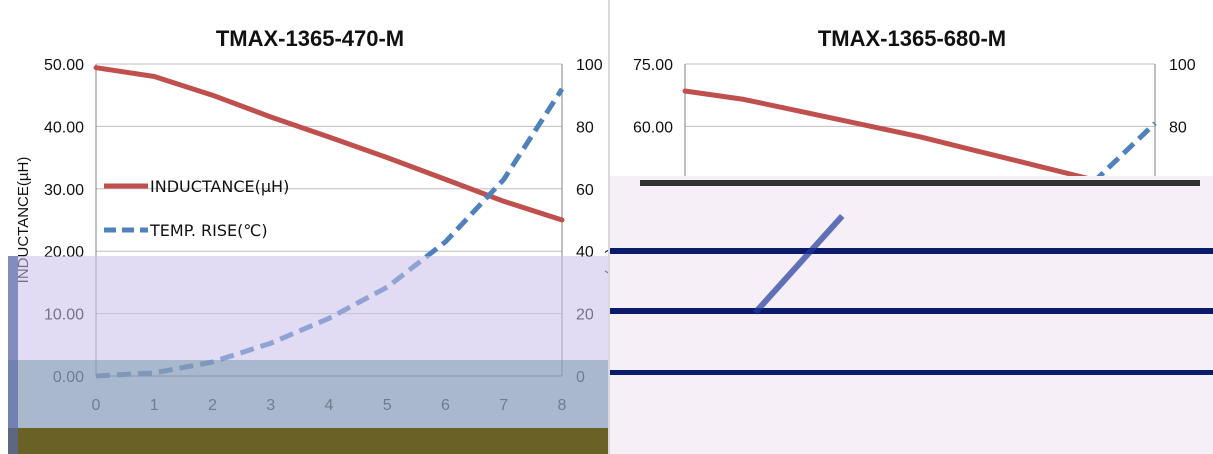 The width and height of the screenshot is (1213, 454). Describe the element at coordinates (308, 441) in the screenshot. I see `glitch-band-olive` at that location.